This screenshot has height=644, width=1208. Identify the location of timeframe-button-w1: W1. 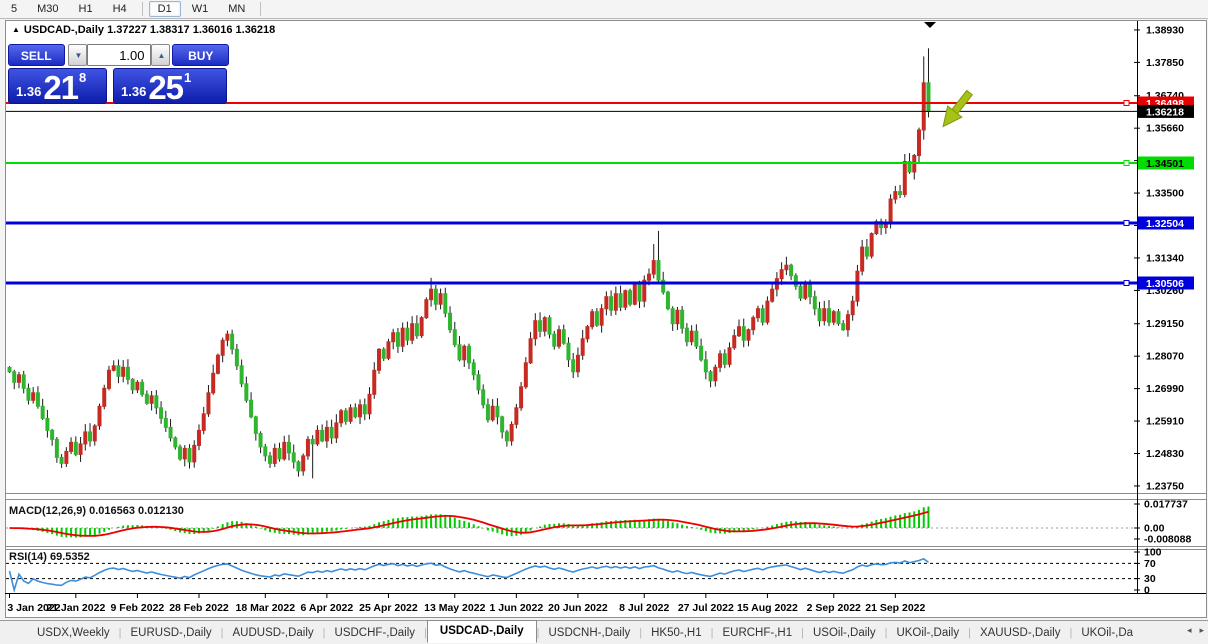
(200, 9).